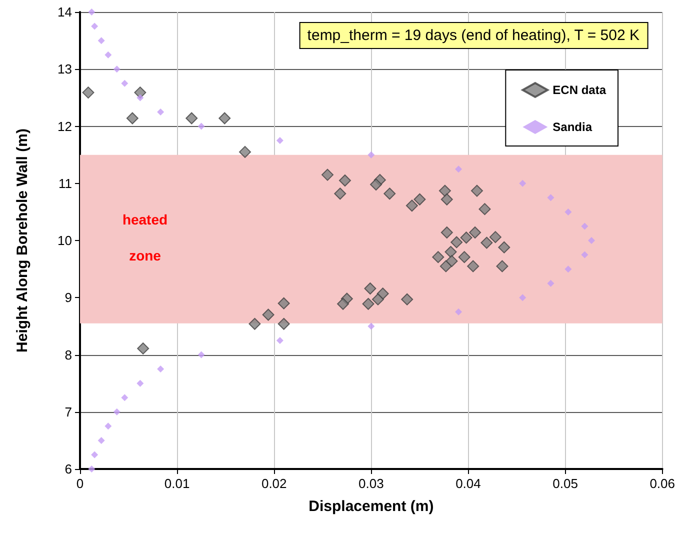 The height and width of the screenshot is (537, 678). I want to click on x-tick-label: 0.06, so click(663, 483).